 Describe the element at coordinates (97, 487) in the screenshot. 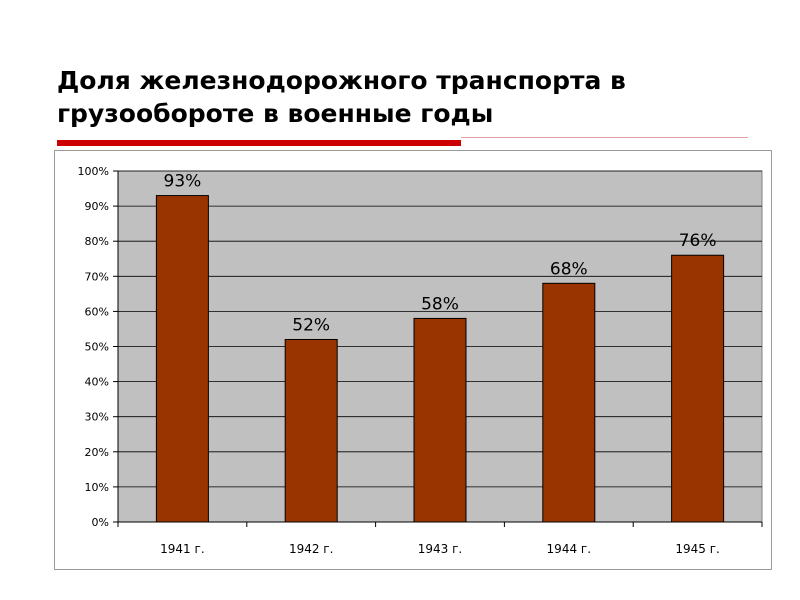

I see `y-tick-label: 10%` at that location.